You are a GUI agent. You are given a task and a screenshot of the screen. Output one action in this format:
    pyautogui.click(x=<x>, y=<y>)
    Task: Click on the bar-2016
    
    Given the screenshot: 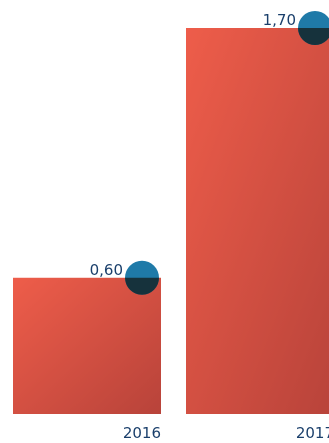 What is the action you would take?
    pyautogui.click(x=87, y=345)
    